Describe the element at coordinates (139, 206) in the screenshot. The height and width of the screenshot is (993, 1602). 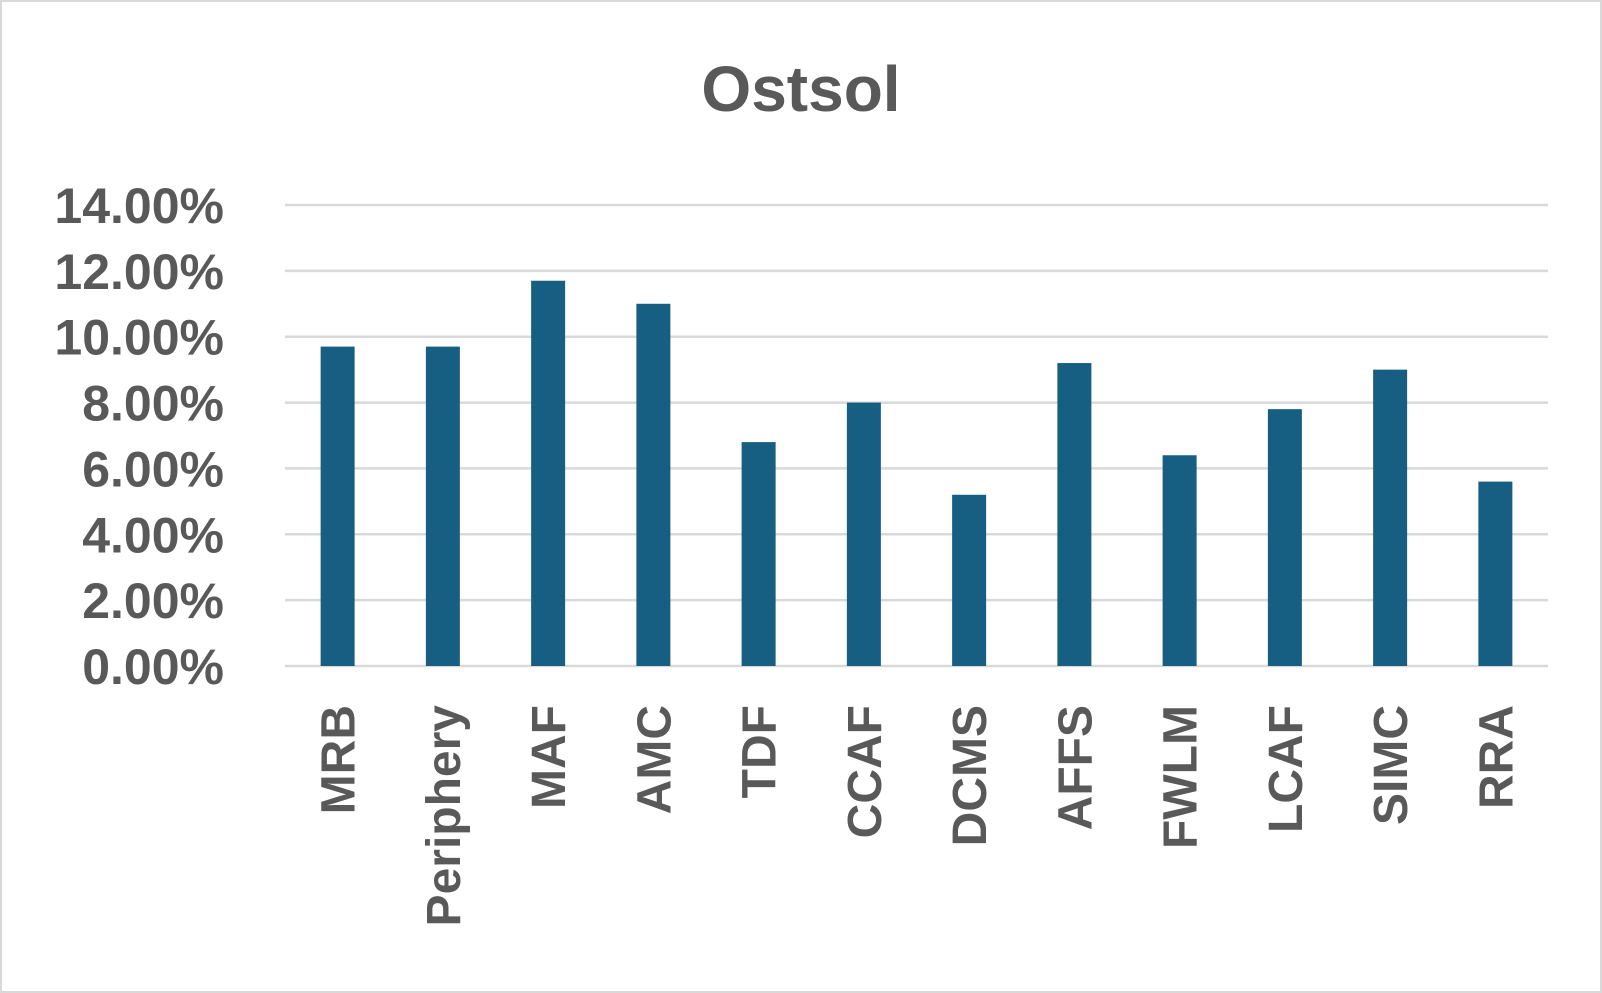
I see `y-tick-label: 14.00%` at that location.